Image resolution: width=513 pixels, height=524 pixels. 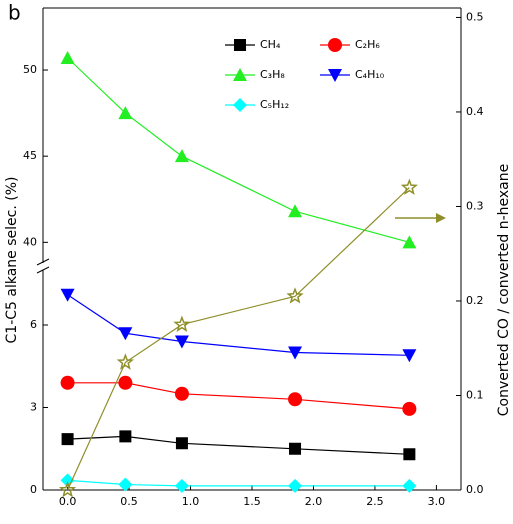 I want to click on x-tick-label: 0.5, so click(x=129, y=501).